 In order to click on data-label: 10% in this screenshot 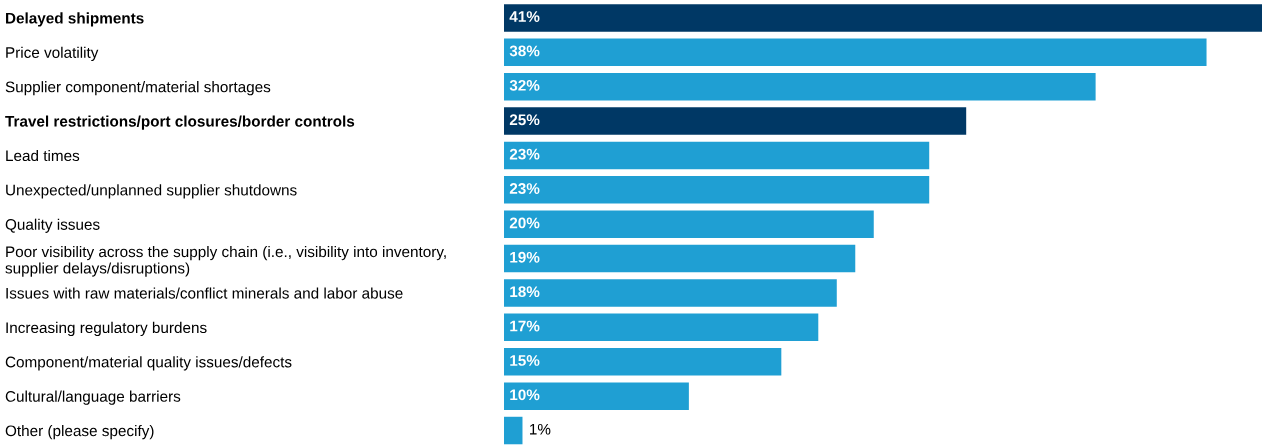, I will do `click(525, 395)`.